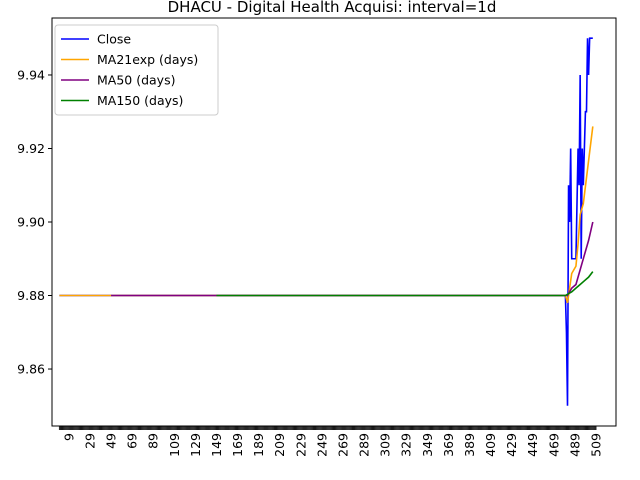 The width and height of the screenshot is (640, 480). What do you see at coordinates (342, 445) in the screenshot?
I see `x-tick-label: 269` at bounding box center [342, 445].